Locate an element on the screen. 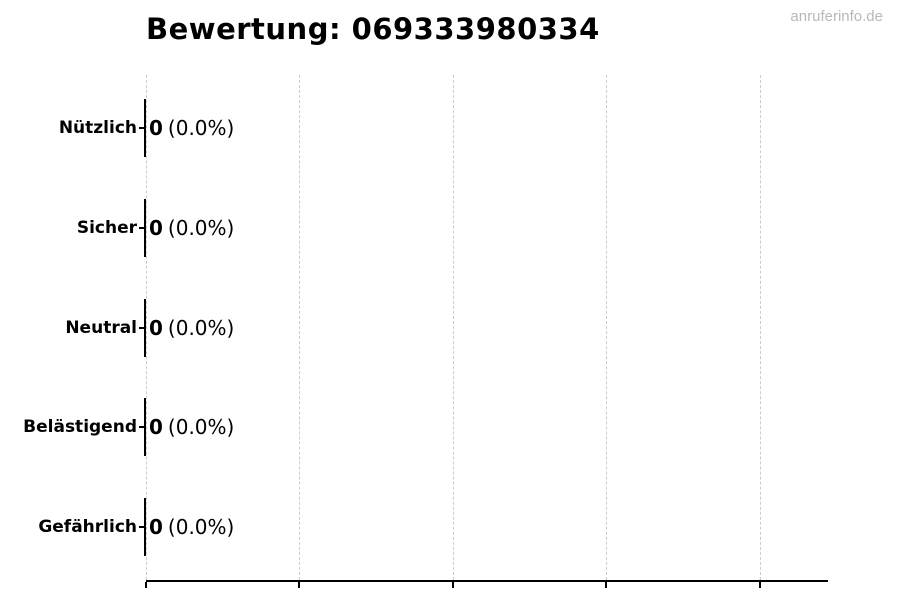  category-label: Neutral is located at coordinates (101, 327).